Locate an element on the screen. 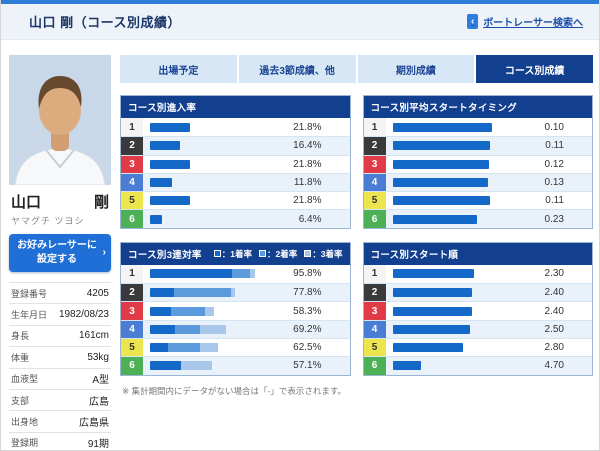  course-row: 6 57.1% is located at coordinates (235, 365).